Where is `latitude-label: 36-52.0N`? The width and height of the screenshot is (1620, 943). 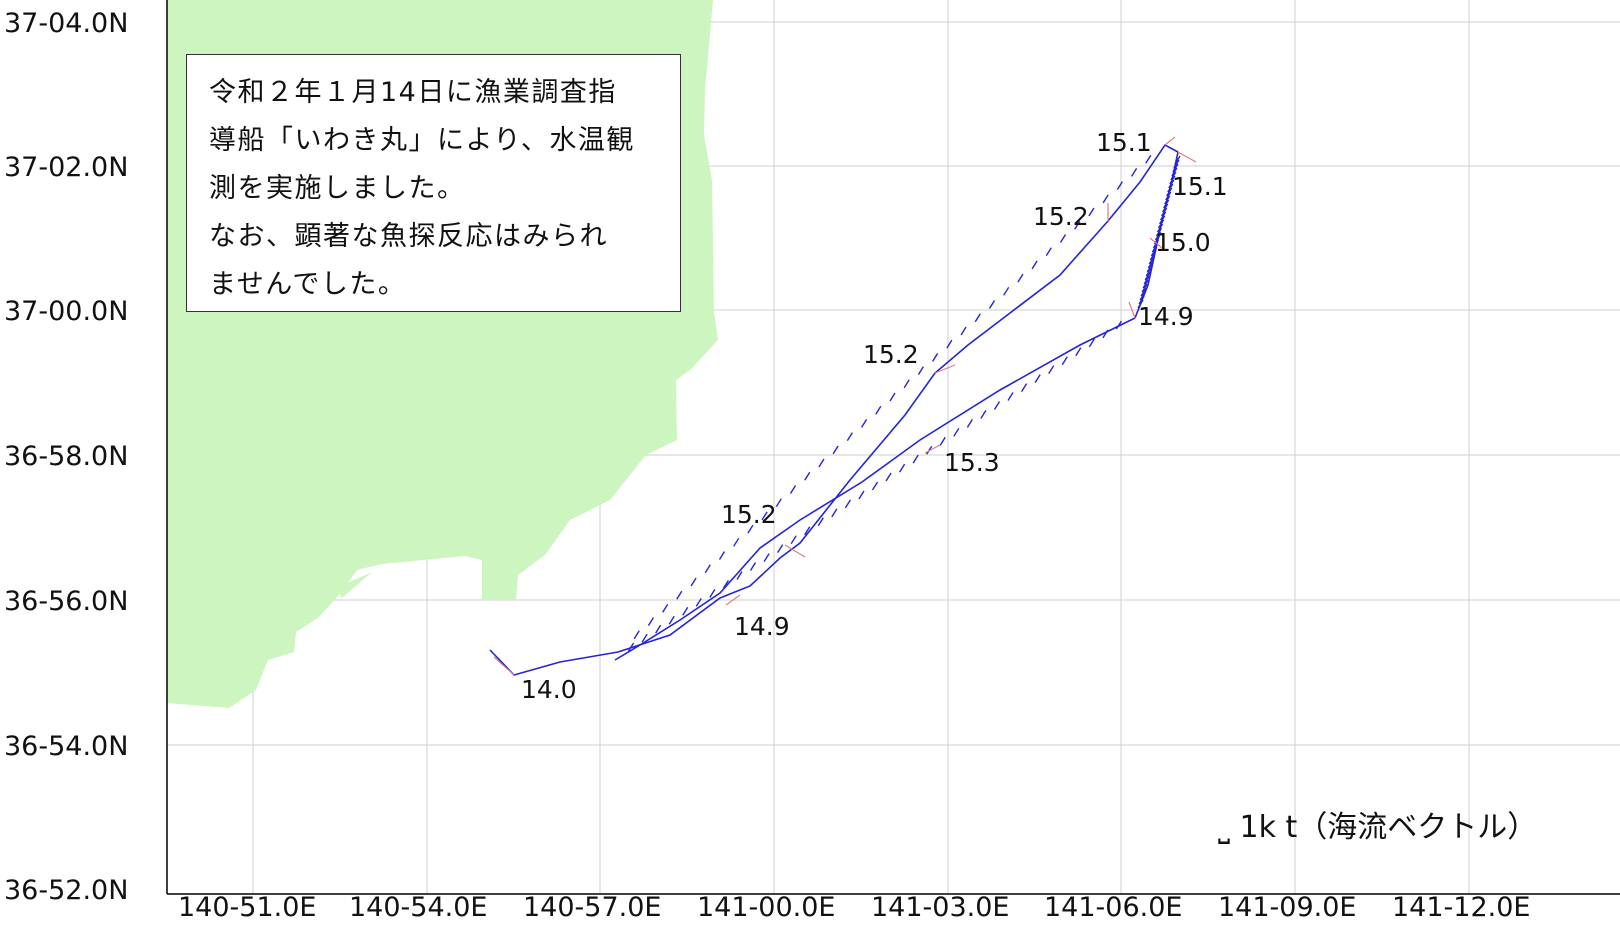 latitude-label: 36-52.0N is located at coordinates (66, 890).